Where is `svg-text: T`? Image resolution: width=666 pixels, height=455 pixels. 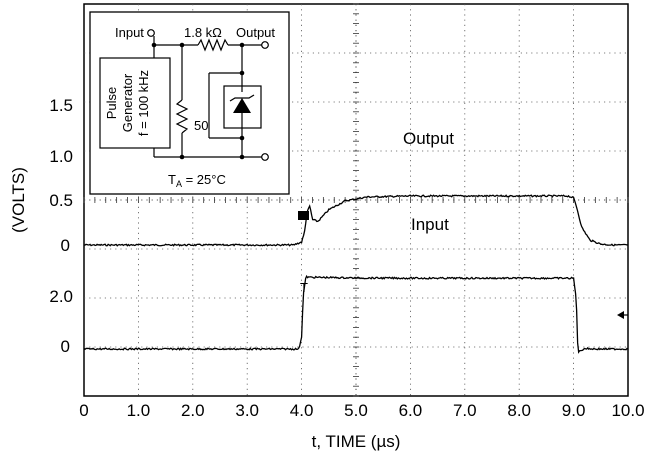
svg-text: T is located at coordinates (304, 287).